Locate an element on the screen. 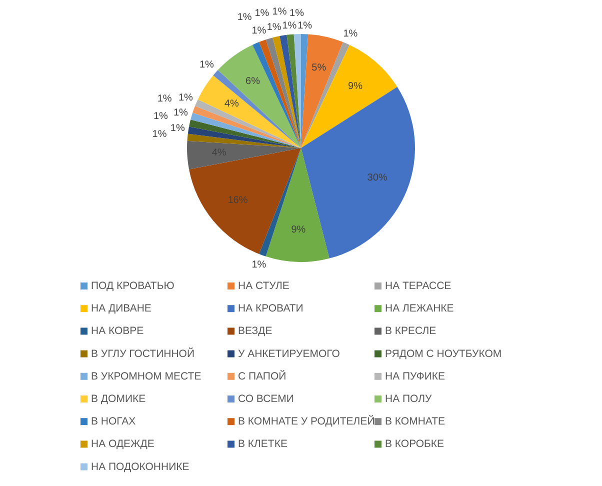 This screenshot has width=602, height=486. legend-label: В КОРОБКЕ is located at coordinates (414, 444).